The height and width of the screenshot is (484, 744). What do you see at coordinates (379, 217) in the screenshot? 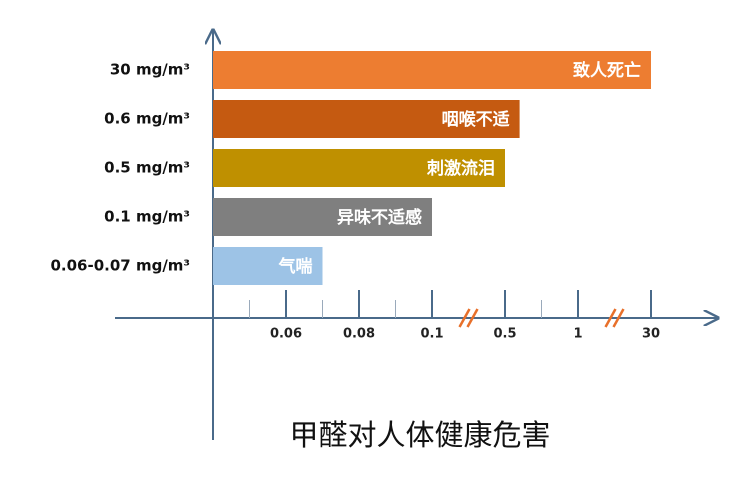
I see `bar-label: 异味不适感` at bounding box center [379, 217].